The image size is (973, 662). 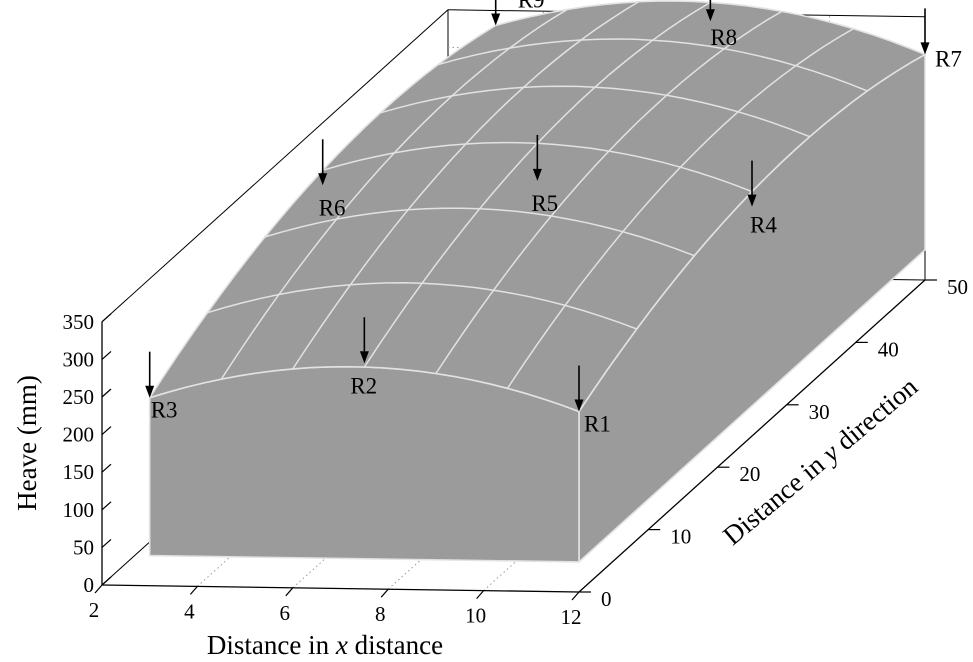 What do you see at coordinates (475, 616) in the screenshot?
I see `x-tick-label: 10` at bounding box center [475, 616].